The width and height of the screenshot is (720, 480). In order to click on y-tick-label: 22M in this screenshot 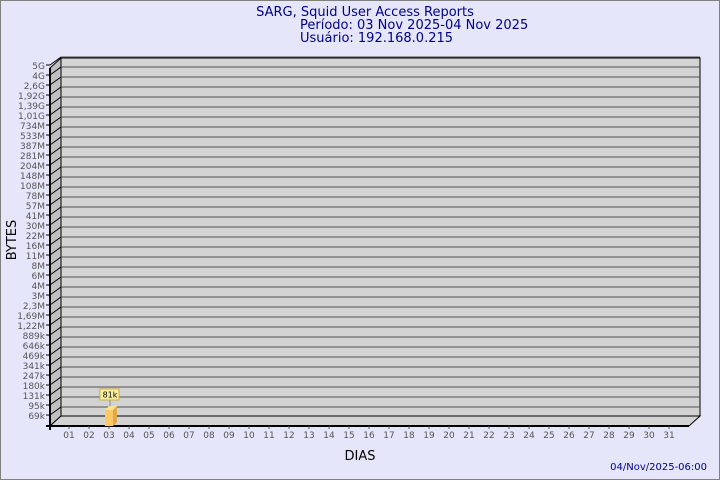, I will do `click(35, 237)`.